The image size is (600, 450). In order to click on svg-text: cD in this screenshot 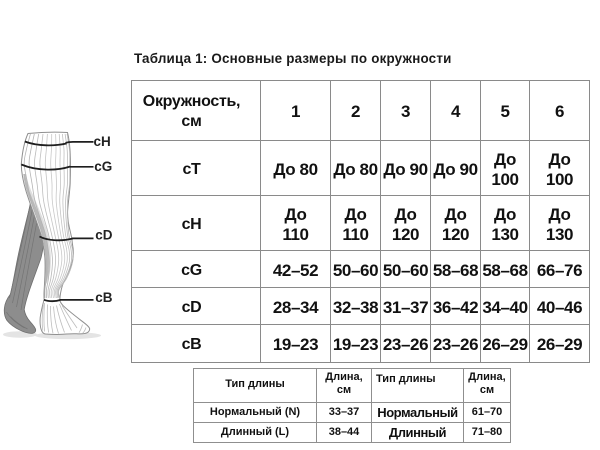, I will do `click(104, 235)`.